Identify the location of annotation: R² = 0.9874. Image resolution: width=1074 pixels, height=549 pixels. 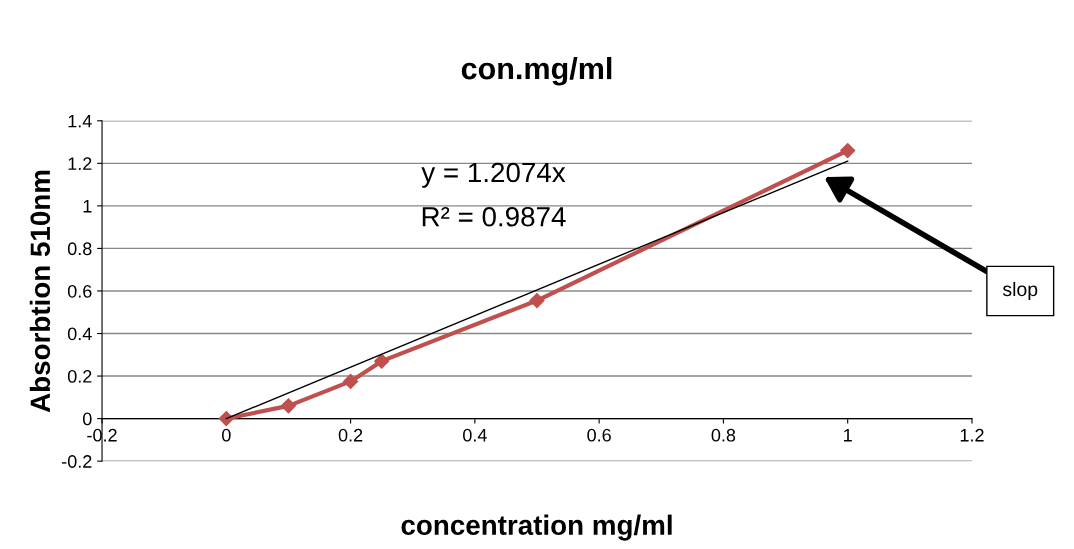
(494, 216).